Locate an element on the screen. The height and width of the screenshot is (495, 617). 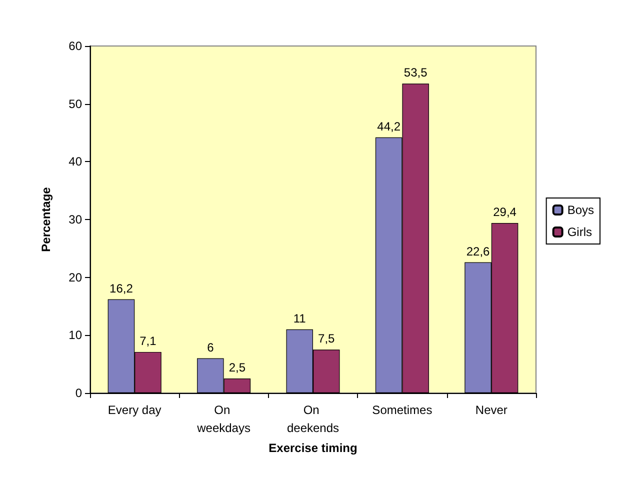
y-tick-label: 60 is located at coordinates (75, 46).